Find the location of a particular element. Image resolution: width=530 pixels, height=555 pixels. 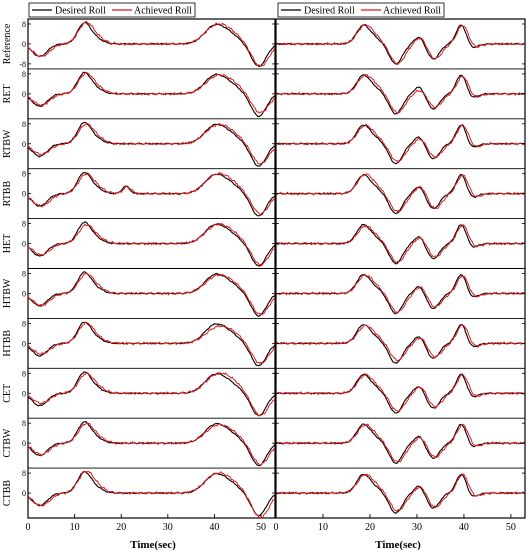

achieved-roll-line-htbb-left is located at coordinates (151, 343).